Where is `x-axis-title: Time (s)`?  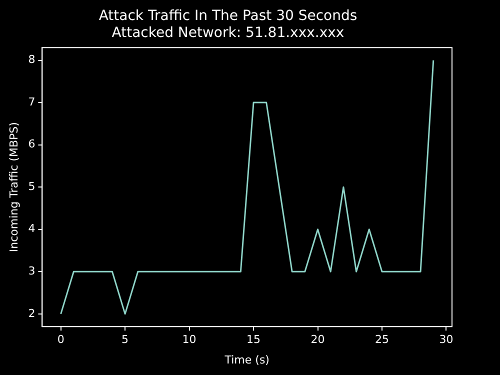
x-axis-title: Time (s) is located at coordinates (247, 359).